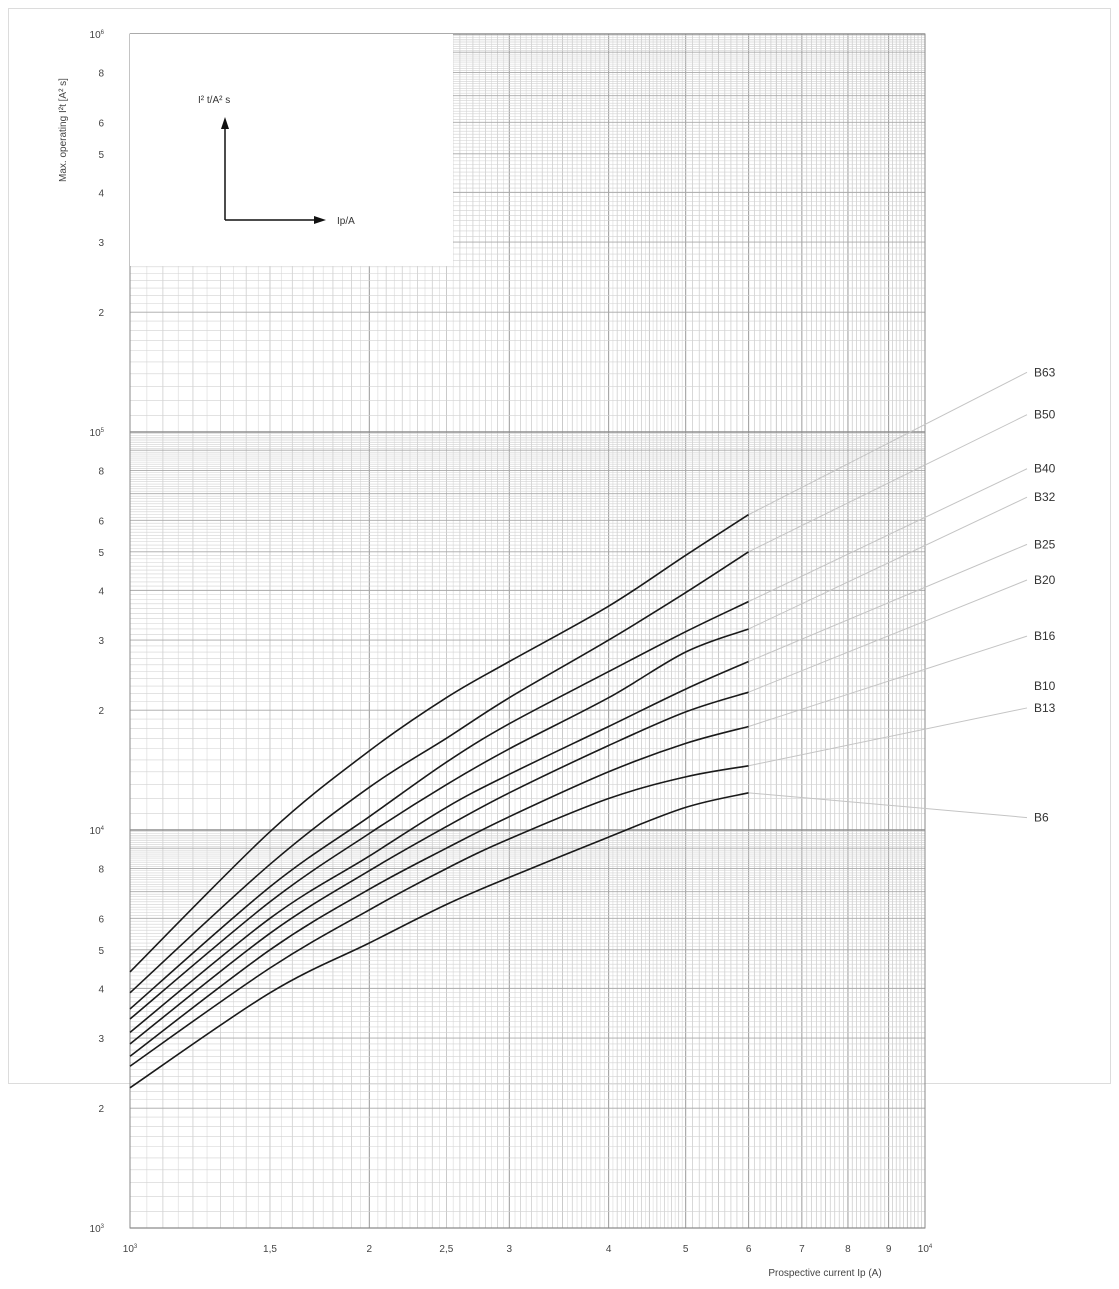  Describe the element at coordinates (888, 737) in the screenshot. I see `leader-line-b13` at that location.